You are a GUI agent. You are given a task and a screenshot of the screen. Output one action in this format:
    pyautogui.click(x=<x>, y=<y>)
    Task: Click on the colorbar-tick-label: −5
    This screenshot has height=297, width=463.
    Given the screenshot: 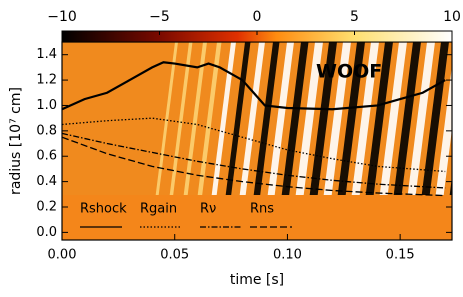 What is the action you would take?
    pyautogui.click(x=159, y=17)
    